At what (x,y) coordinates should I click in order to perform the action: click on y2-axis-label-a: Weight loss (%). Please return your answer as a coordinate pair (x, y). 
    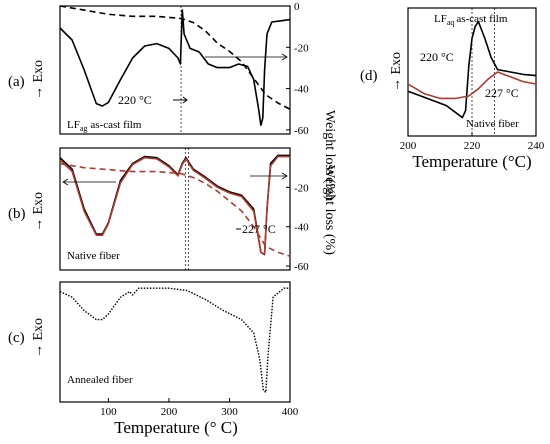
    Looking at the image, I should click on (329, 155).